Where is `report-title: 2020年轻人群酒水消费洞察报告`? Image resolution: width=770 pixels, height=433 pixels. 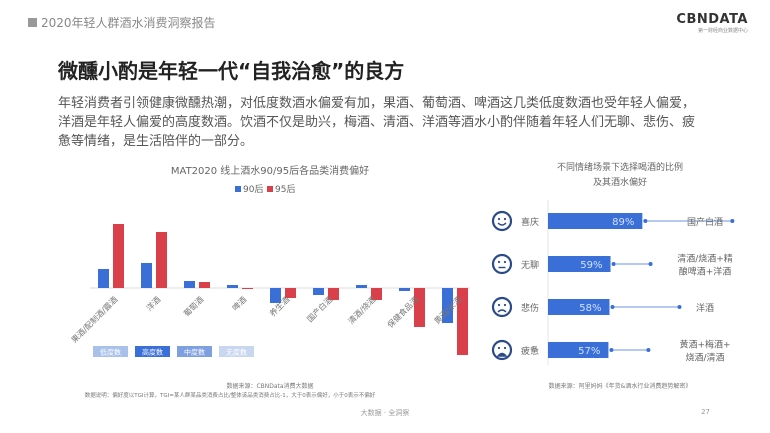
report-title: 2020年轻人群酒水消费洞察报告 is located at coordinates (128, 23).